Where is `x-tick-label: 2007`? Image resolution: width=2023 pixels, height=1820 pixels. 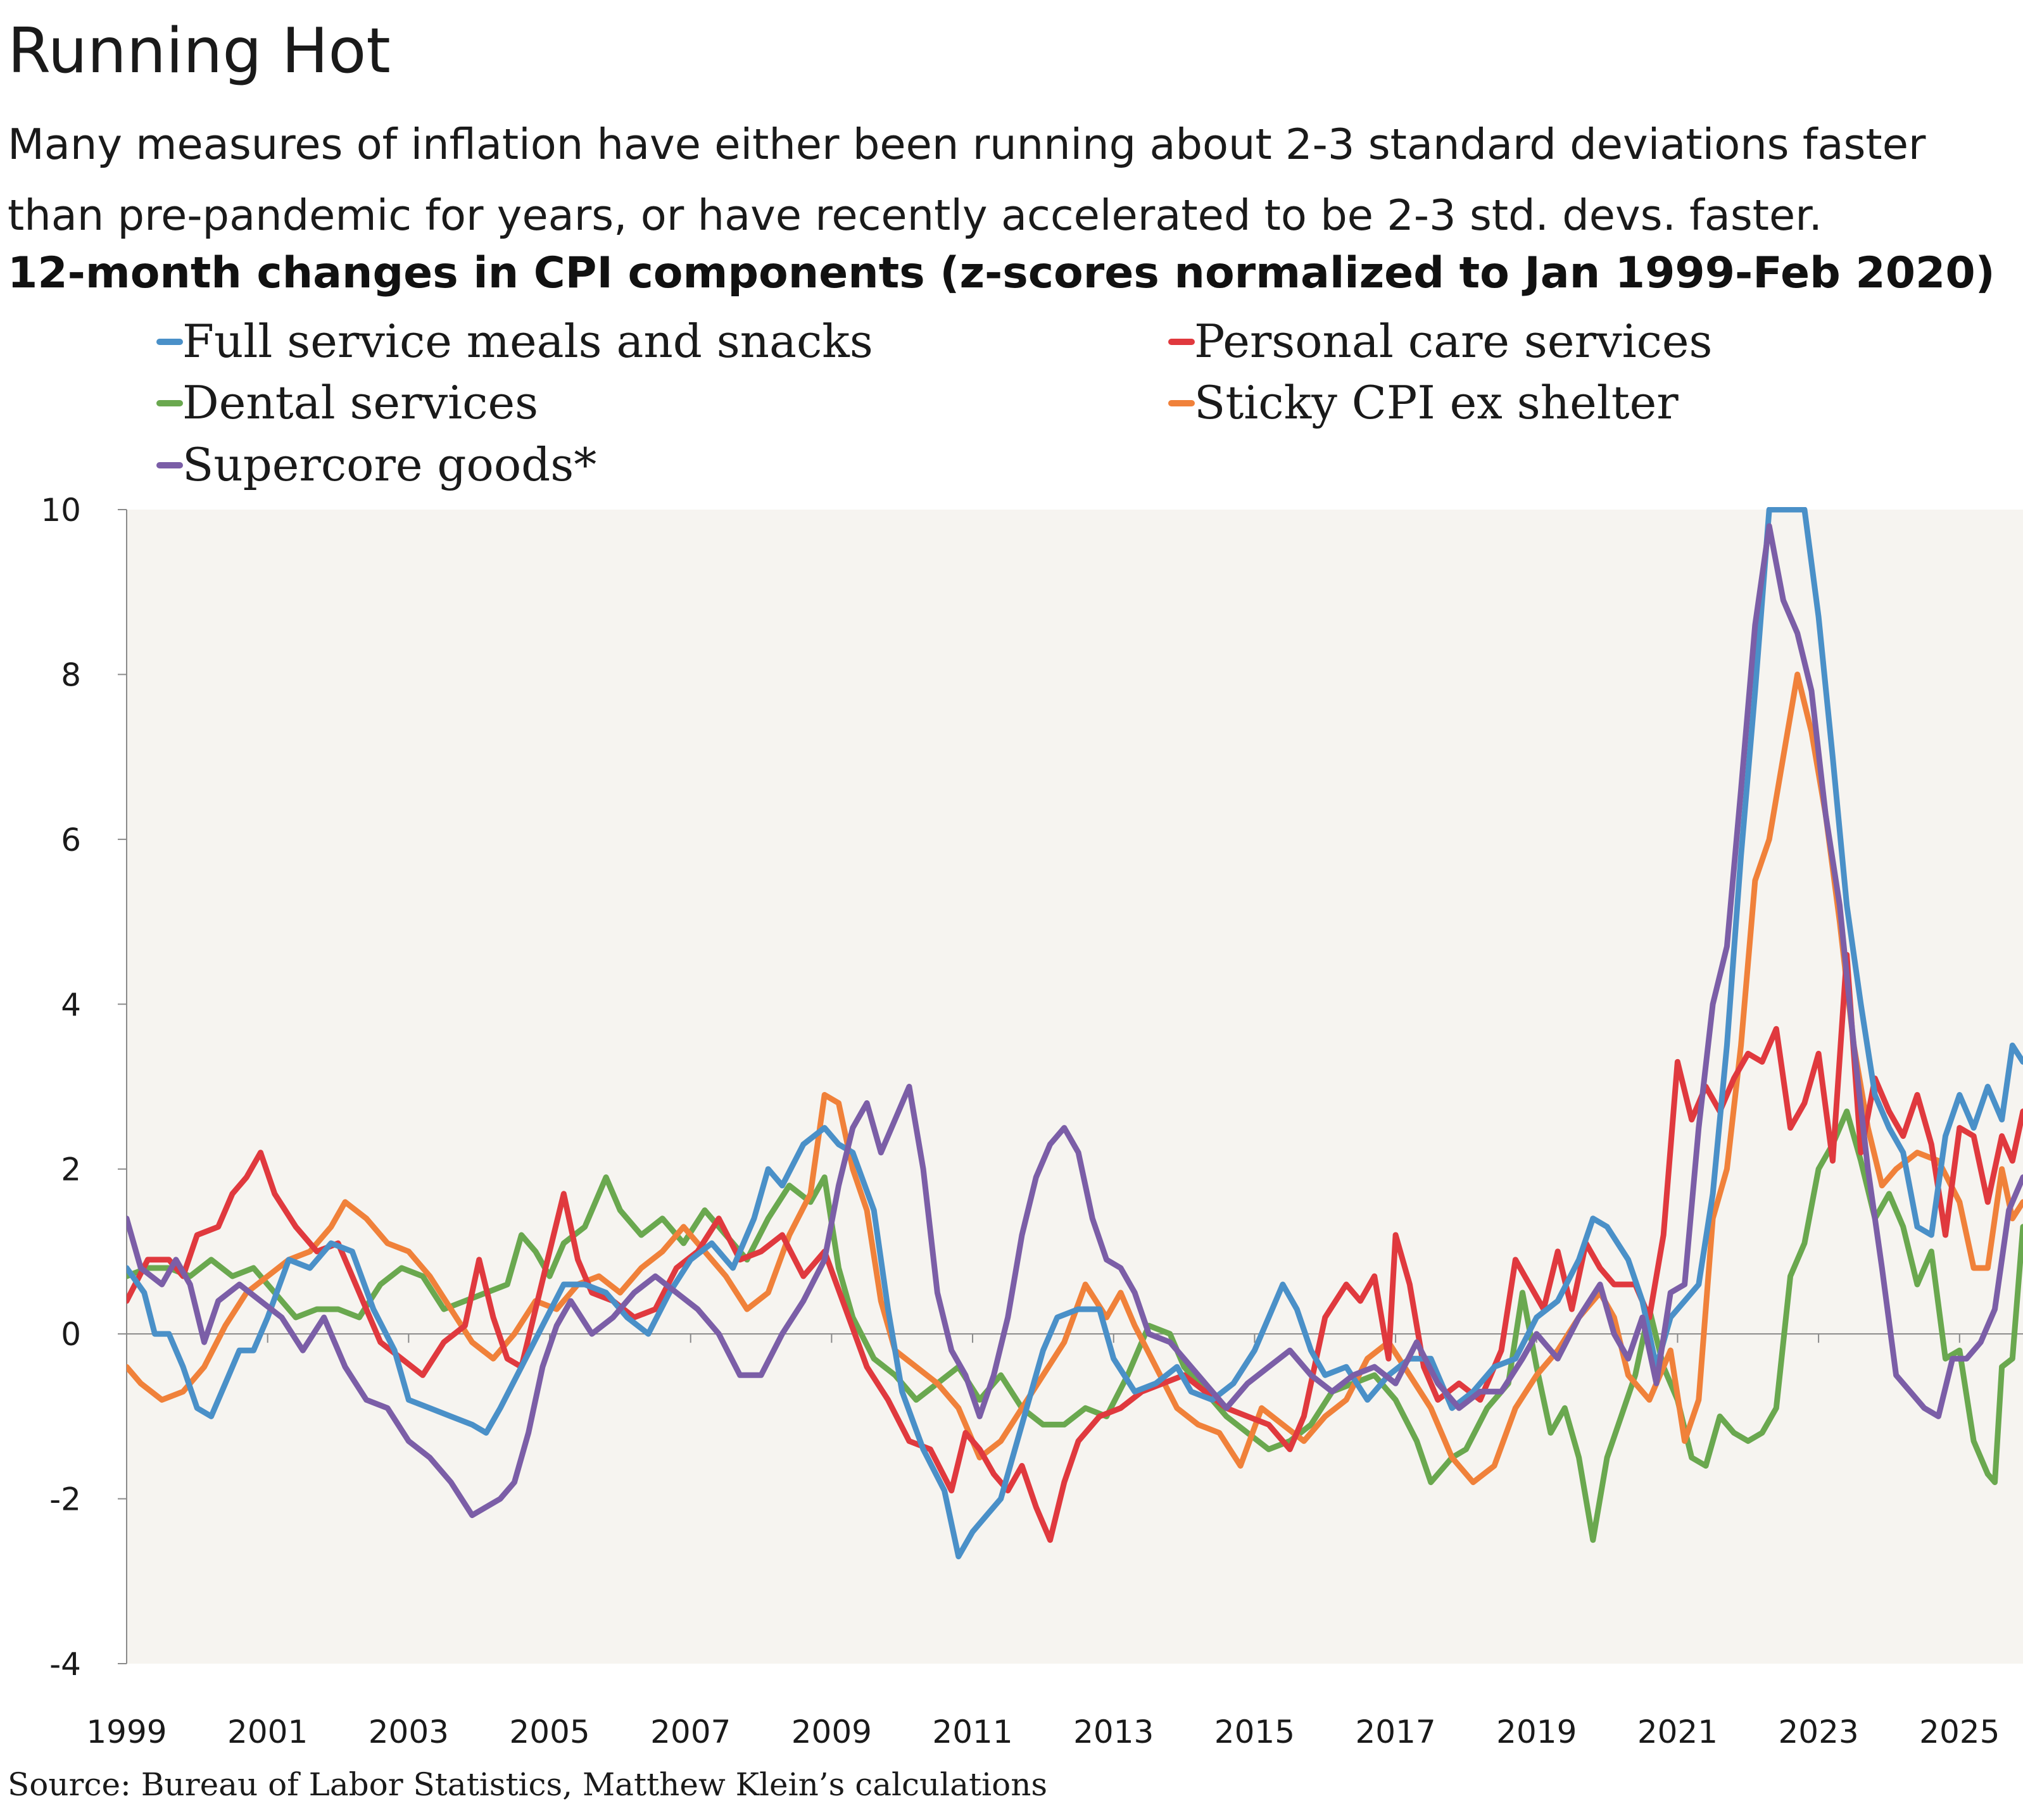
x-tick-label: 2007 is located at coordinates (690, 1732).